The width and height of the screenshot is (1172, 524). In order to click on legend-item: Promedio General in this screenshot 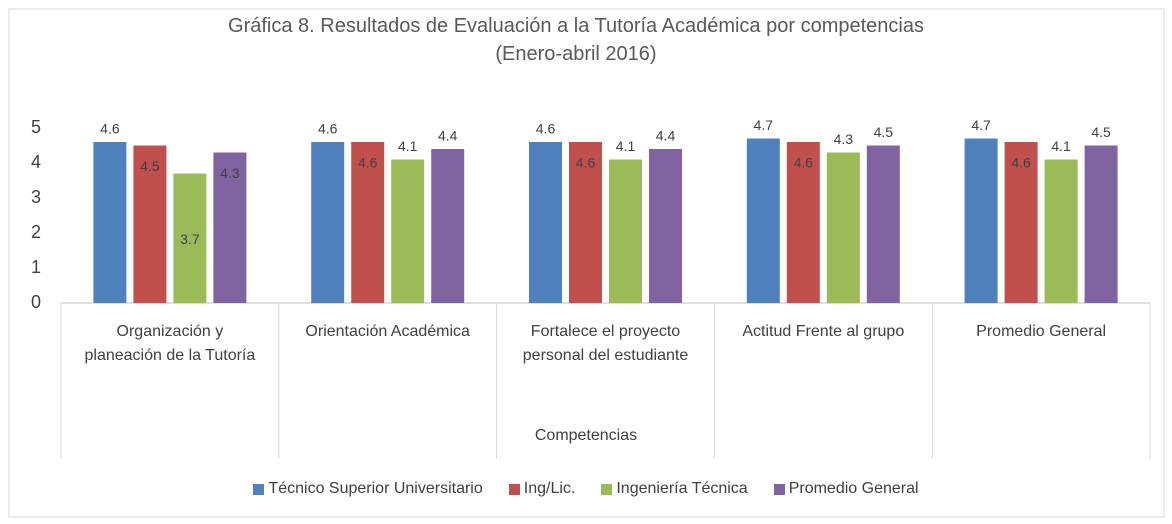, I will do `click(846, 489)`.